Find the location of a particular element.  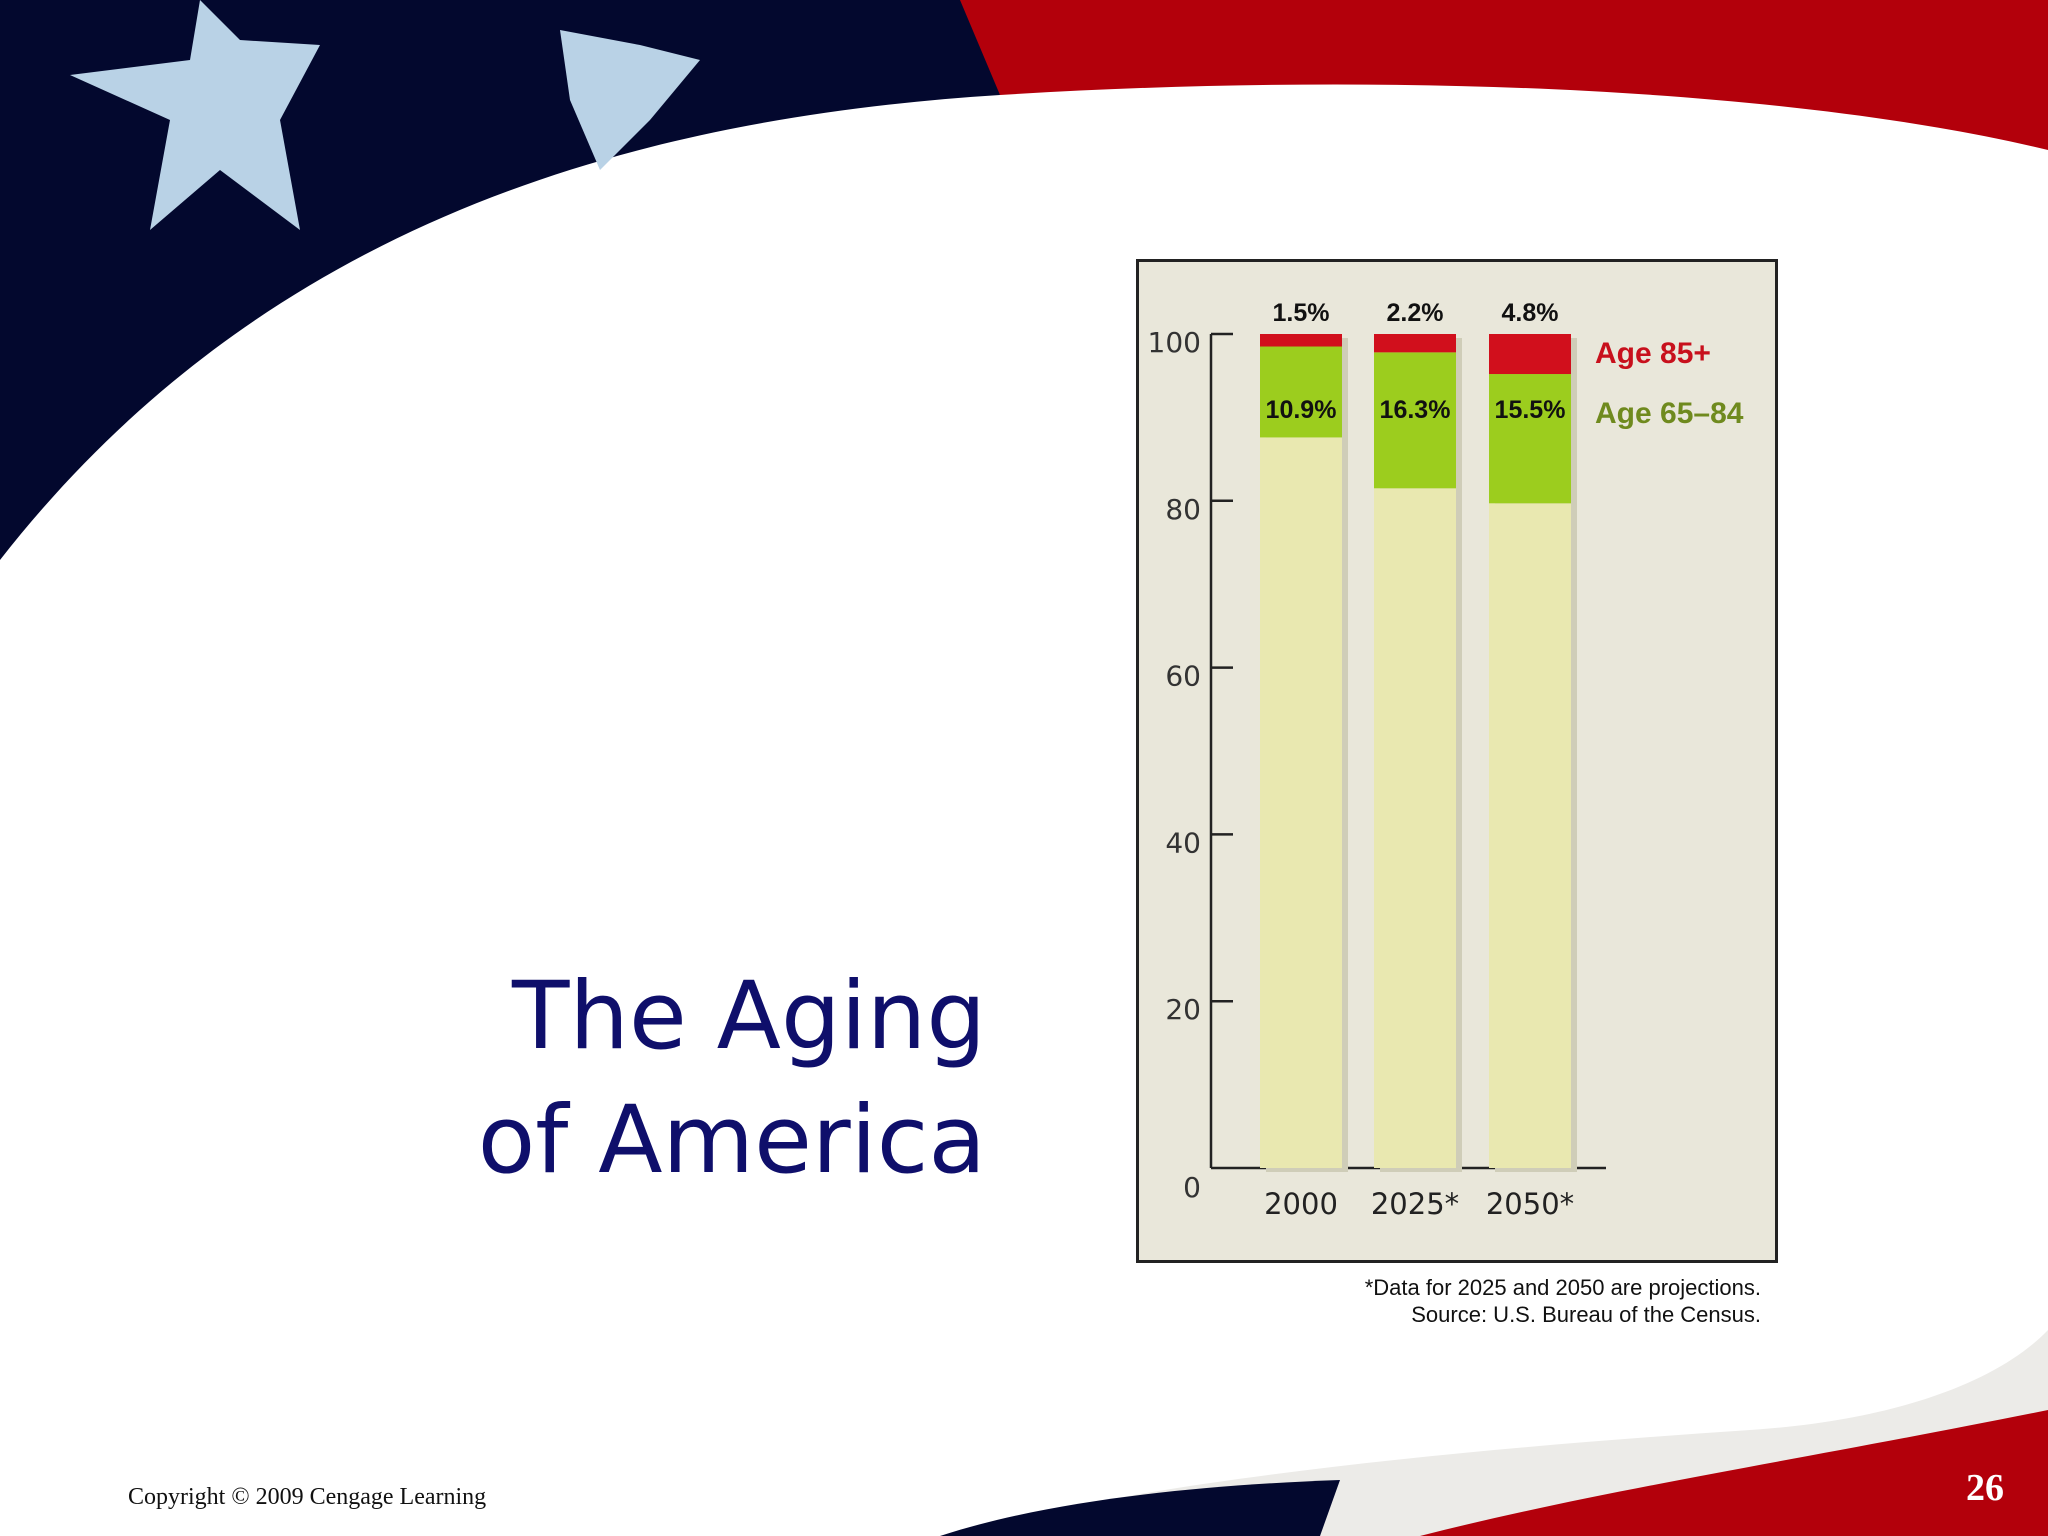

x-tick-label: 2050* is located at coordinates (1530, 1204).